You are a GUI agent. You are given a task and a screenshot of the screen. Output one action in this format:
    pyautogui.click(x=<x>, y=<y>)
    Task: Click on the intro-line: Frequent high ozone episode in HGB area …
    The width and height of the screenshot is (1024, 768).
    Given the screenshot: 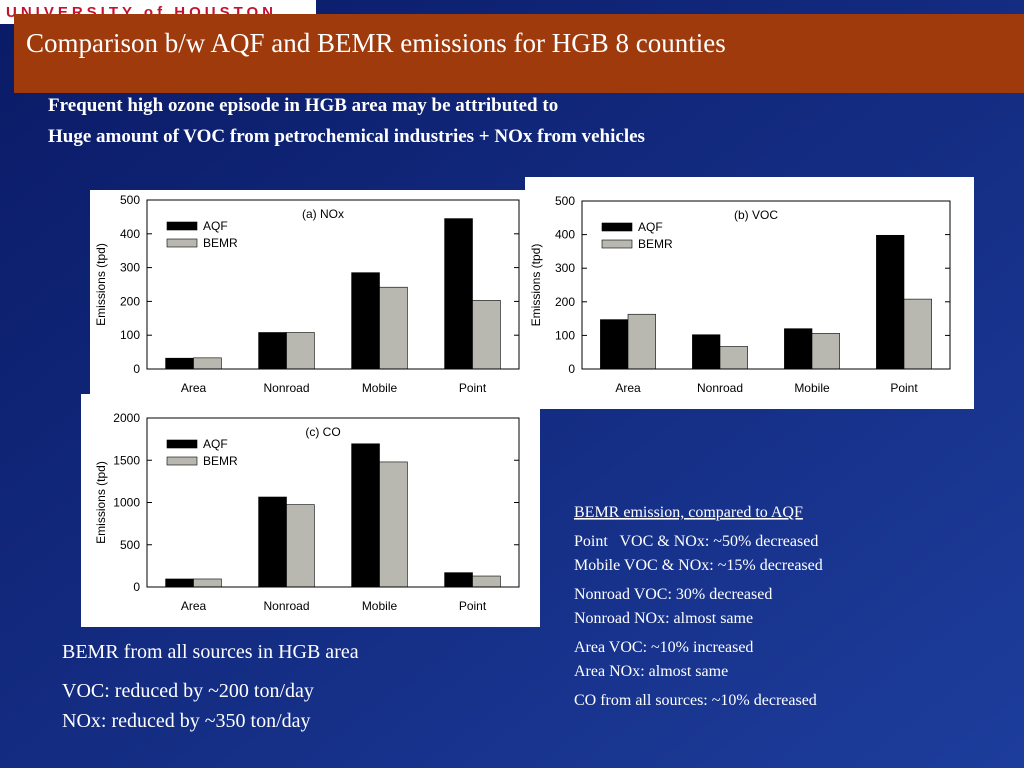 What is the action you would take?
    pyautogui.click(x=303, y=105)
    